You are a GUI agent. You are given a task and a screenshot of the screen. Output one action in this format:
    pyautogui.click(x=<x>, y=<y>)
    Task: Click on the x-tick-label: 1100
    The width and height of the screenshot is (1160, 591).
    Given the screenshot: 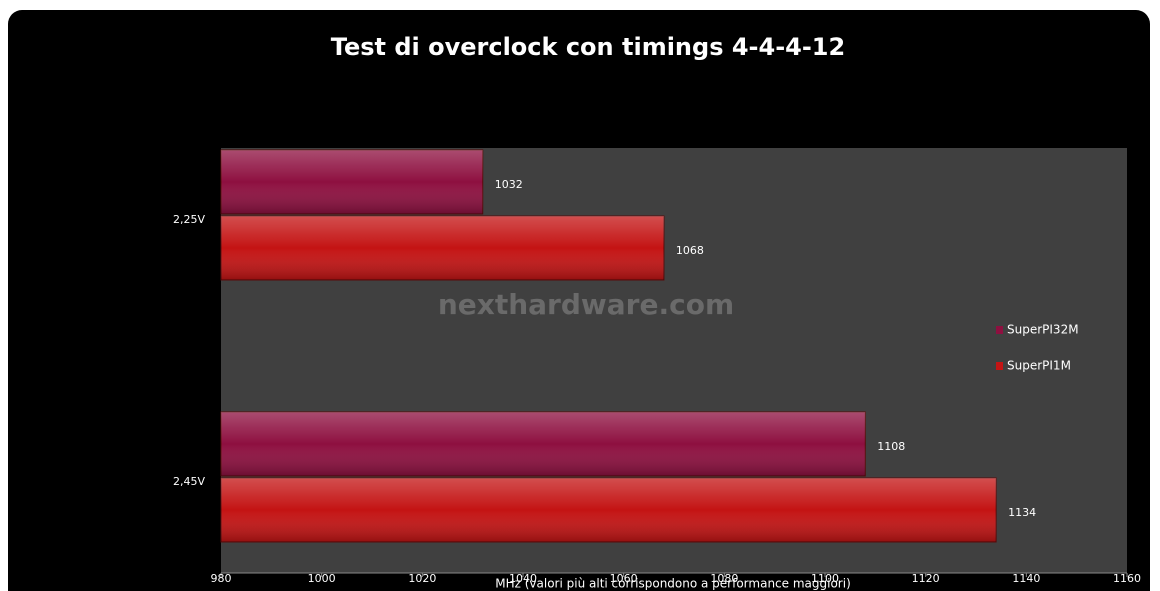 What is the action you would take?
    pyautogui.click(x=825, y=578)
    